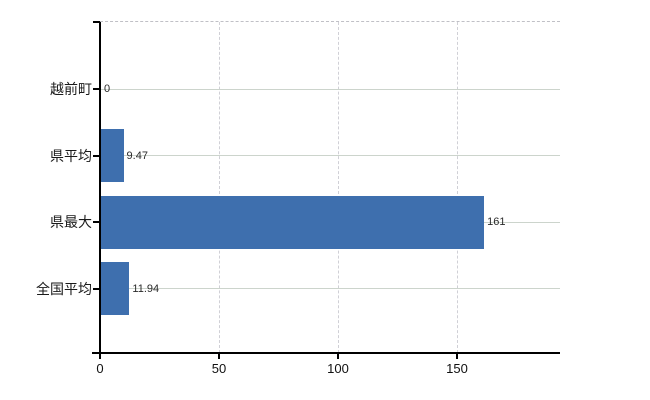 This screenshot has width=650, height=400. I want to click on category-label: 県最大, so click(71, 222).